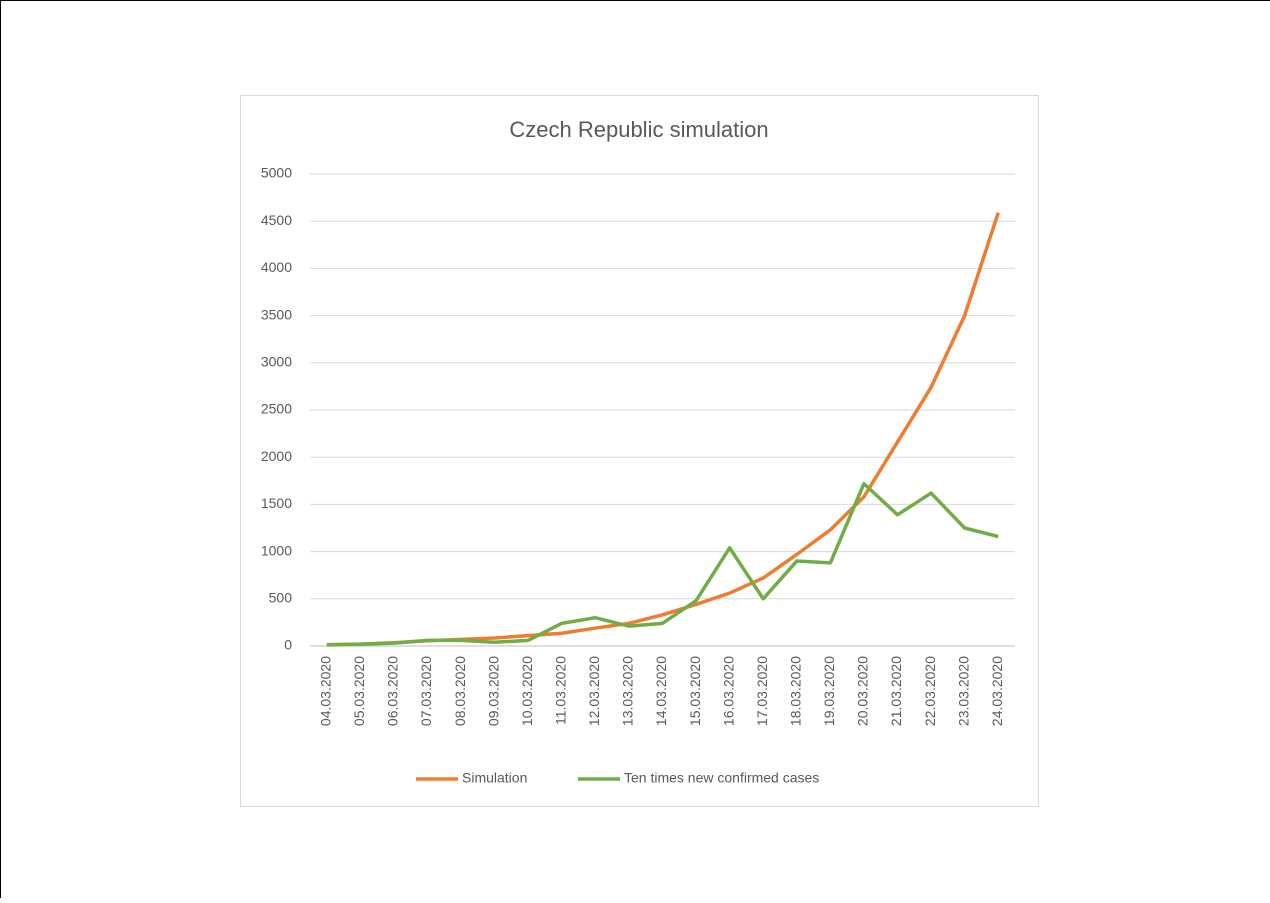  I want to click on y-tick-label: 4500, so click(276, 220).